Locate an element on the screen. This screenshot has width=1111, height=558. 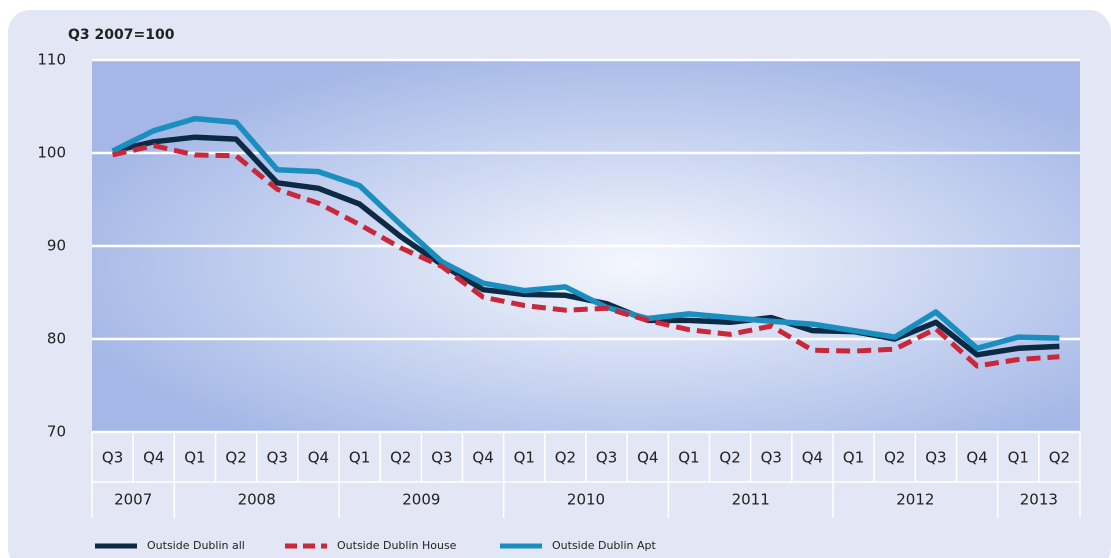
y-tick-label: 110 is located at coordinates (51, 60).